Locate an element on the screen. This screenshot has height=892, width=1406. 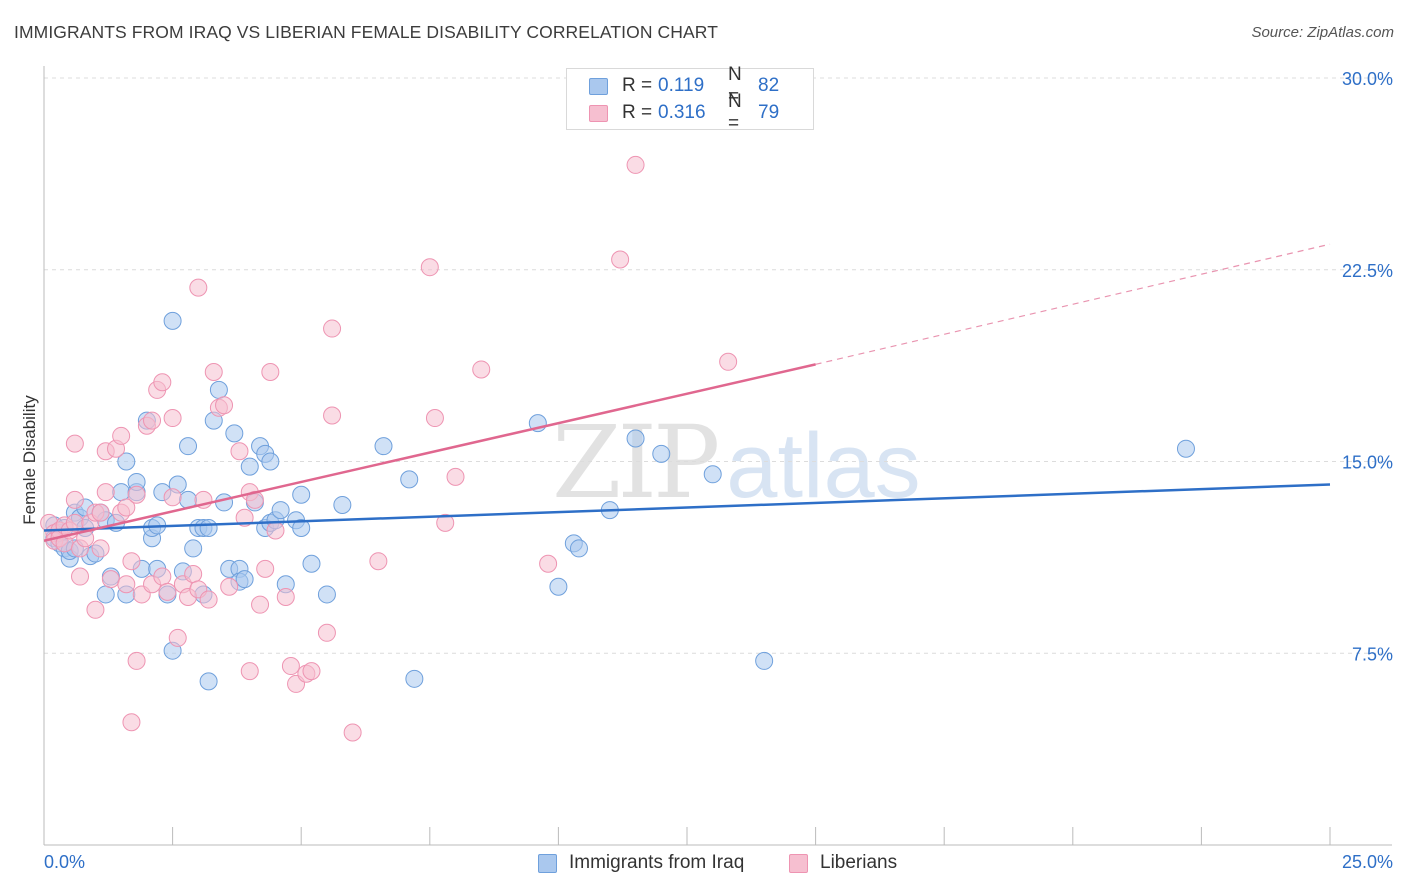
trend-line-iraq is located at coordinates (687, 507).